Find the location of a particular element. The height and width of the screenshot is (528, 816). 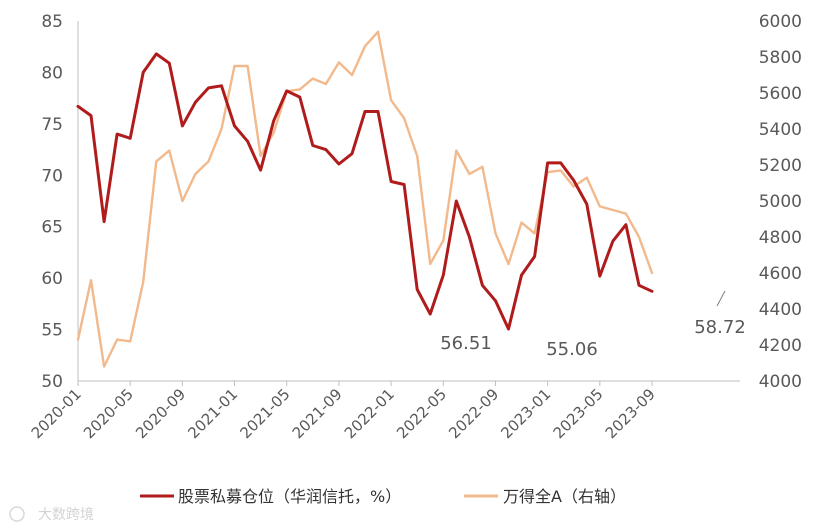

x-tick-label: 2020-01 is located at coordinates (56, 413).